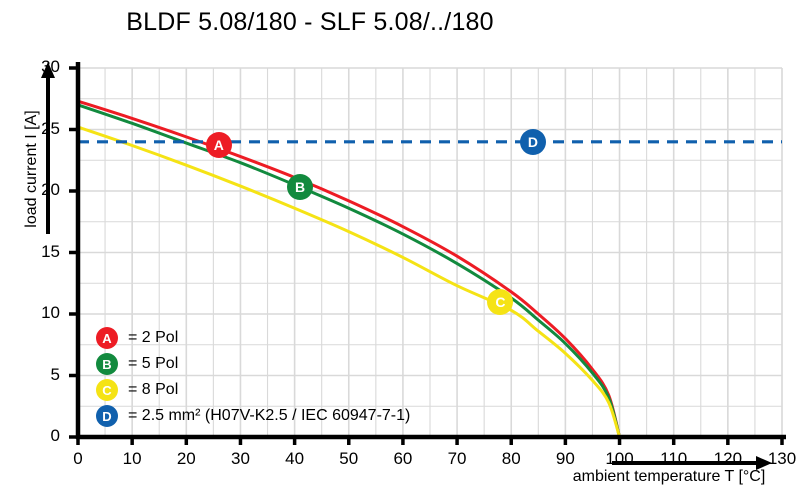 Image resolution: width=800 pixels, height=500 pixels. Describe the element at coordinates (50, 66) in the screenshot. I see `y-tick-label: 30` at that location.